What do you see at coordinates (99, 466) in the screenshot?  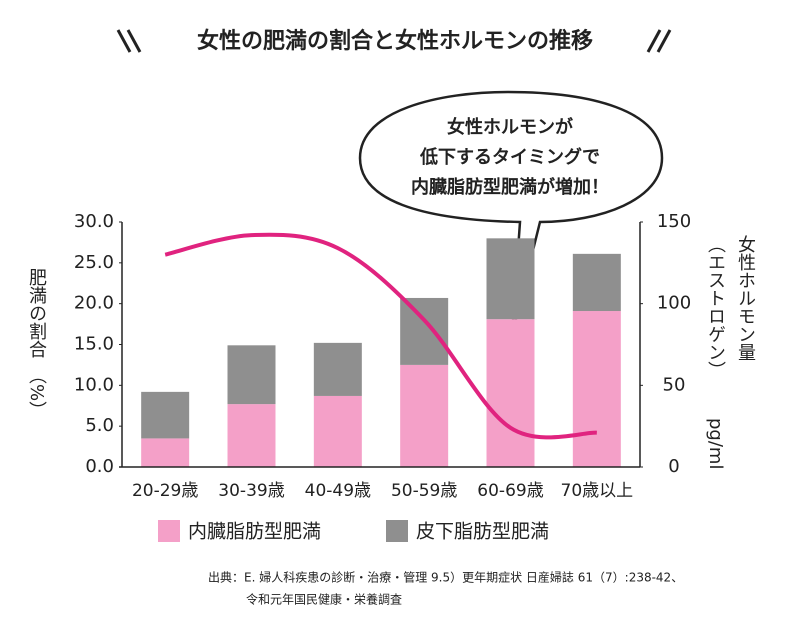 I see `y-tick-label: 0.0` at bounding box center [99, 466].